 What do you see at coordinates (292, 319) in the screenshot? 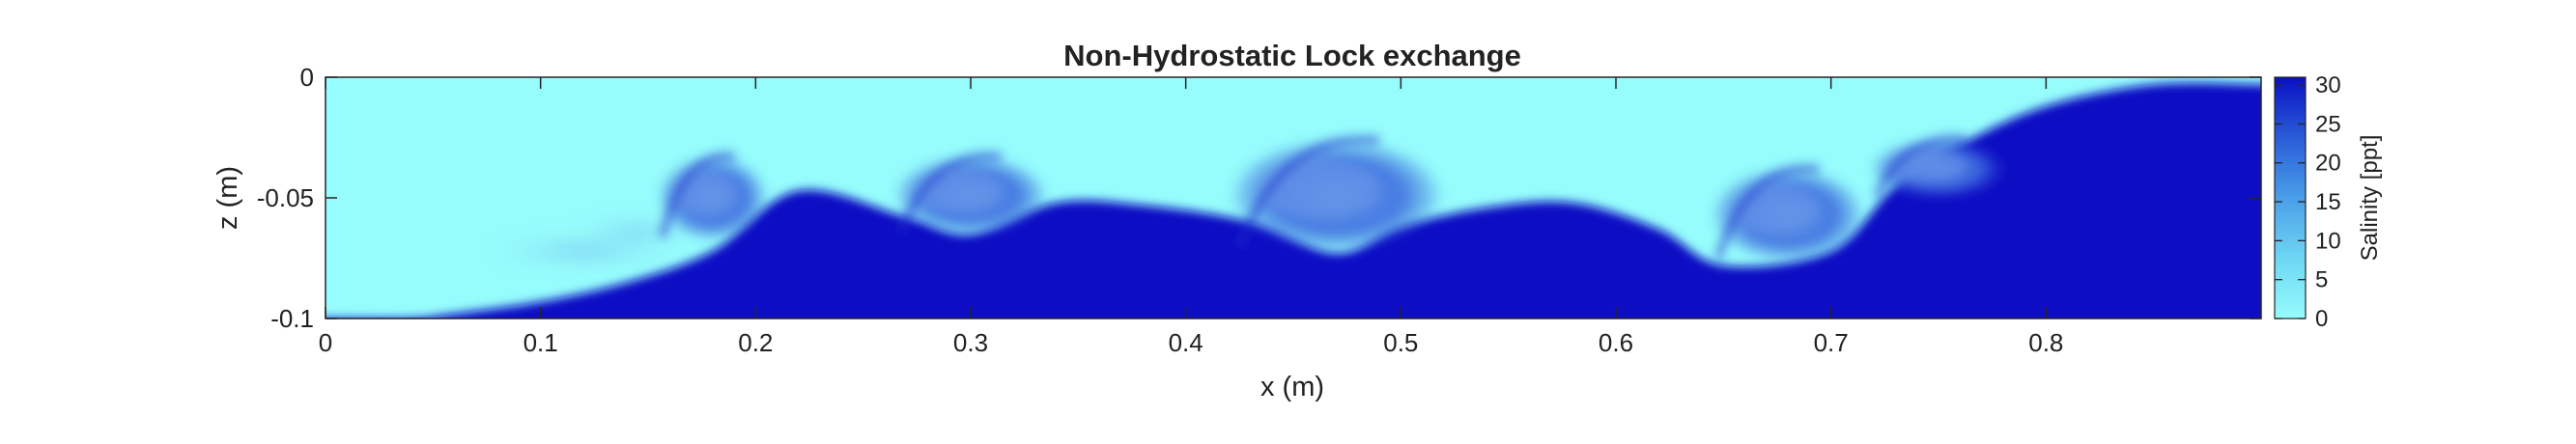
I see `y-tick-label: -0.1` at bounding box center [292, 319].